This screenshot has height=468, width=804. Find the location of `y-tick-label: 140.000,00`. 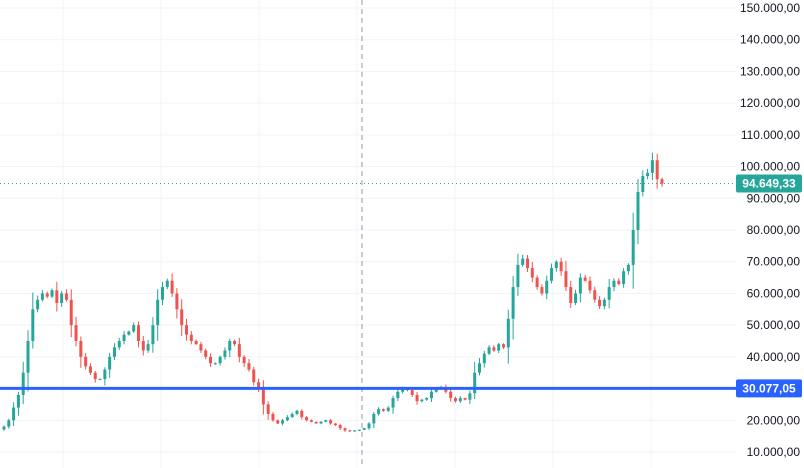

y-tick-label: 140.000,00 is located at coordinates (770, 40).